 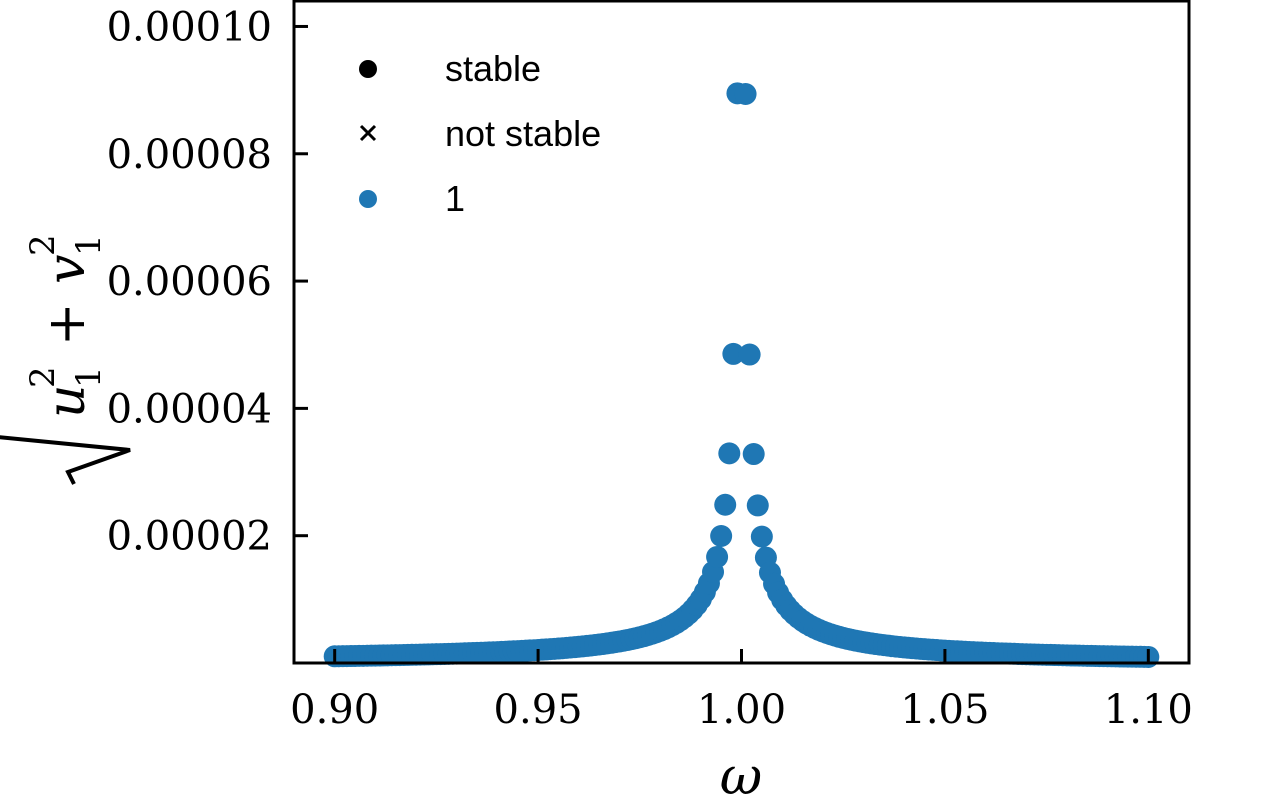 What do you see at coordinates (741, 773) in the screenshot?
I see `x-axis-label: ω` at bounding box center [741, 773].